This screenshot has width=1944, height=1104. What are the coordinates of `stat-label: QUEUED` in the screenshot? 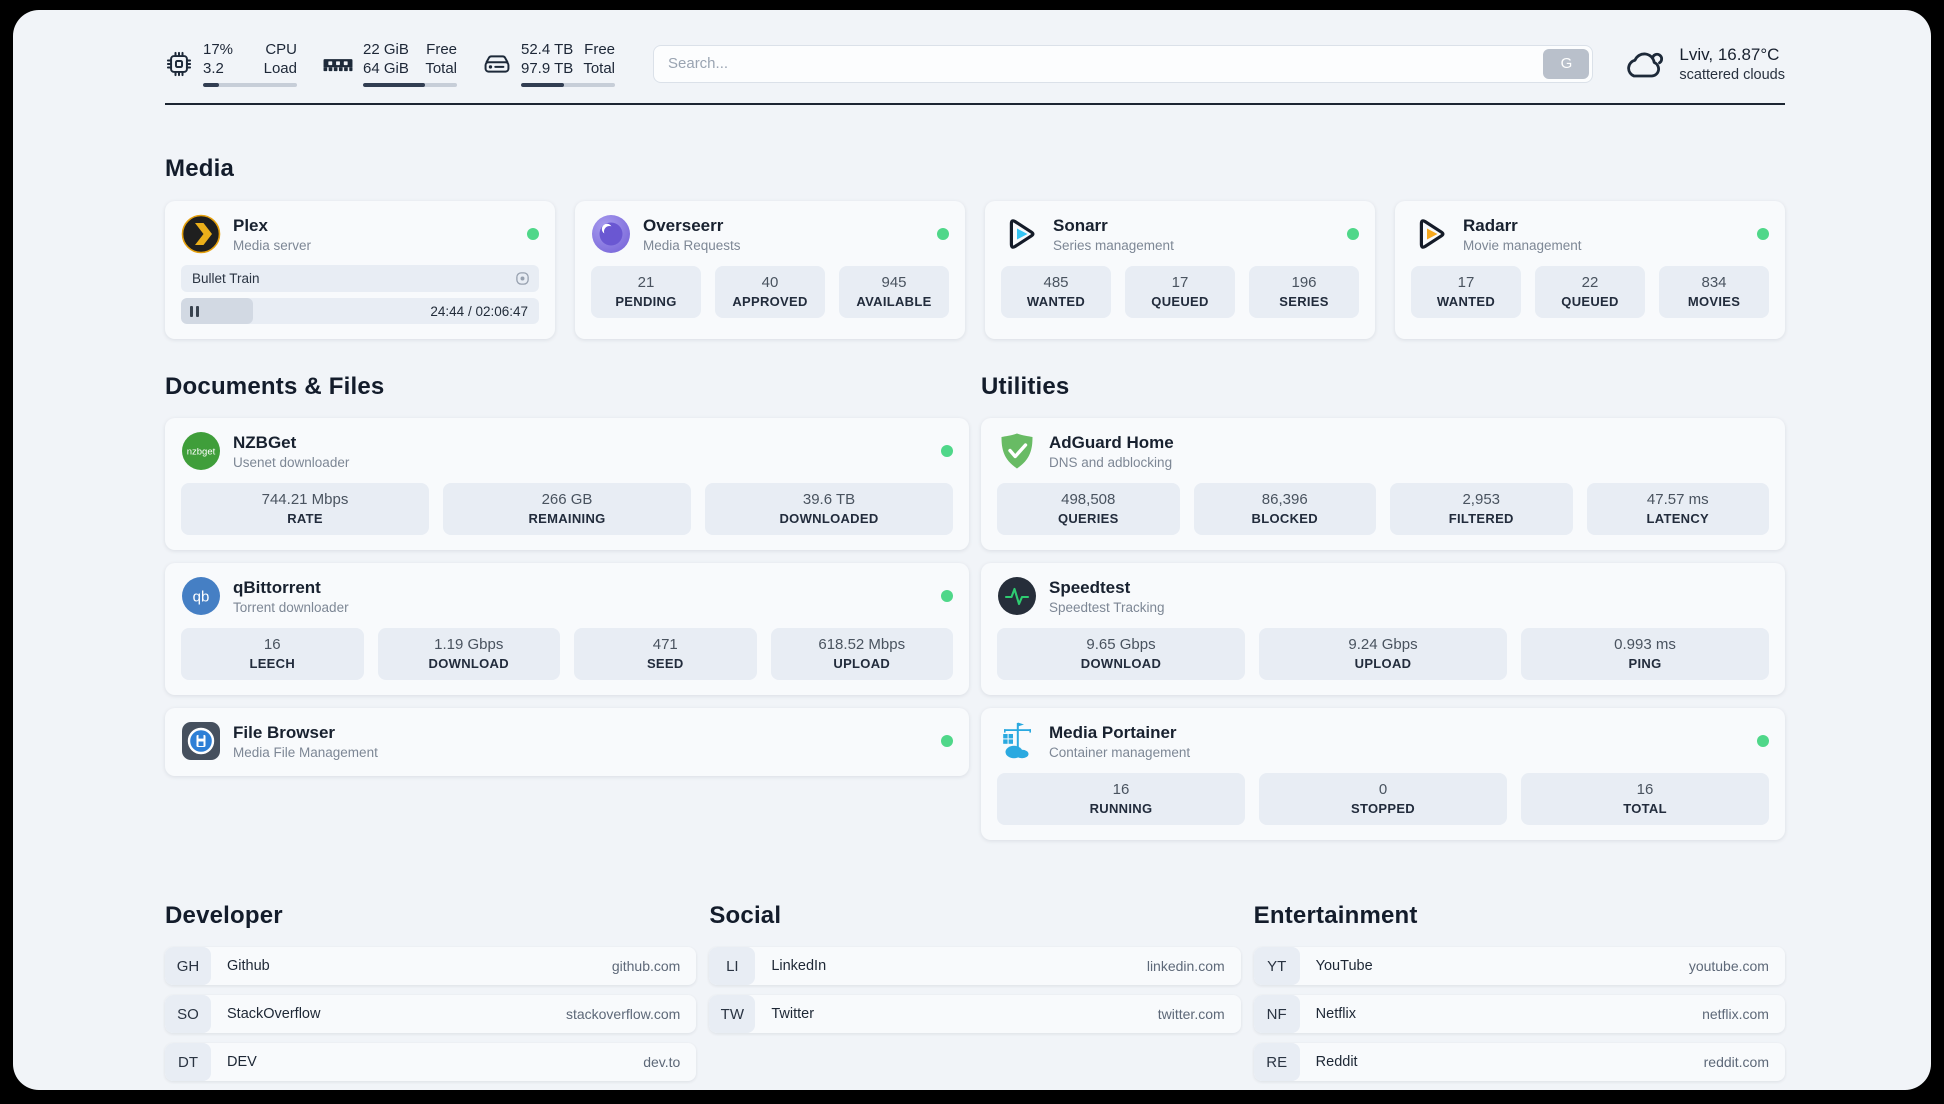 It's located at (1180, 301).